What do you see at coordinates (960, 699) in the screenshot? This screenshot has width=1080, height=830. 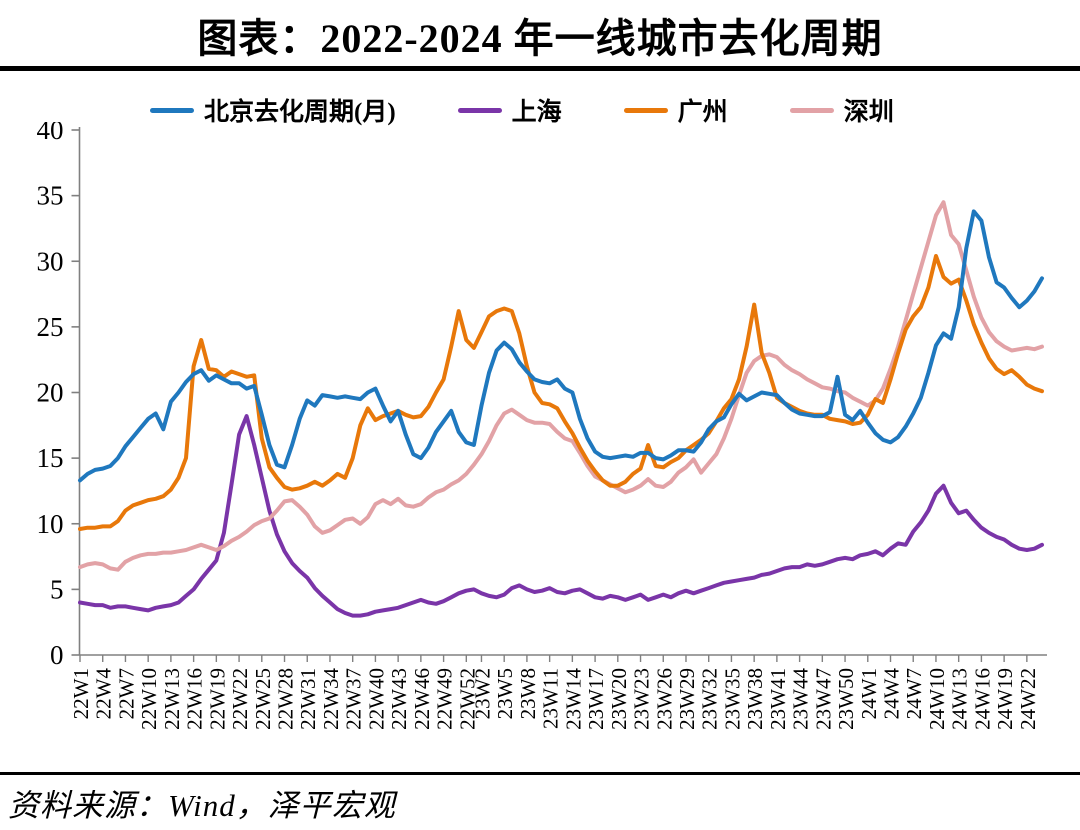 I see `x-axis-tick-label: 24W13` at bounding box center [960, 699].